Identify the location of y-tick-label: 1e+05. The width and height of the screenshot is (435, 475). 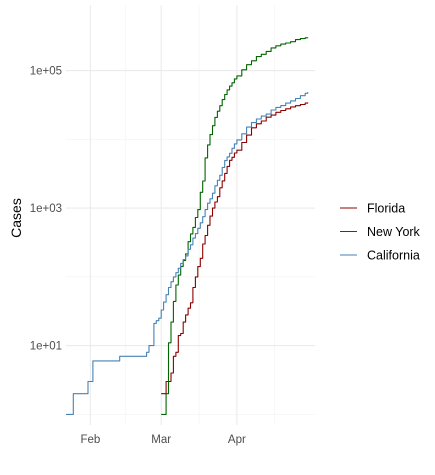
(46, 72).